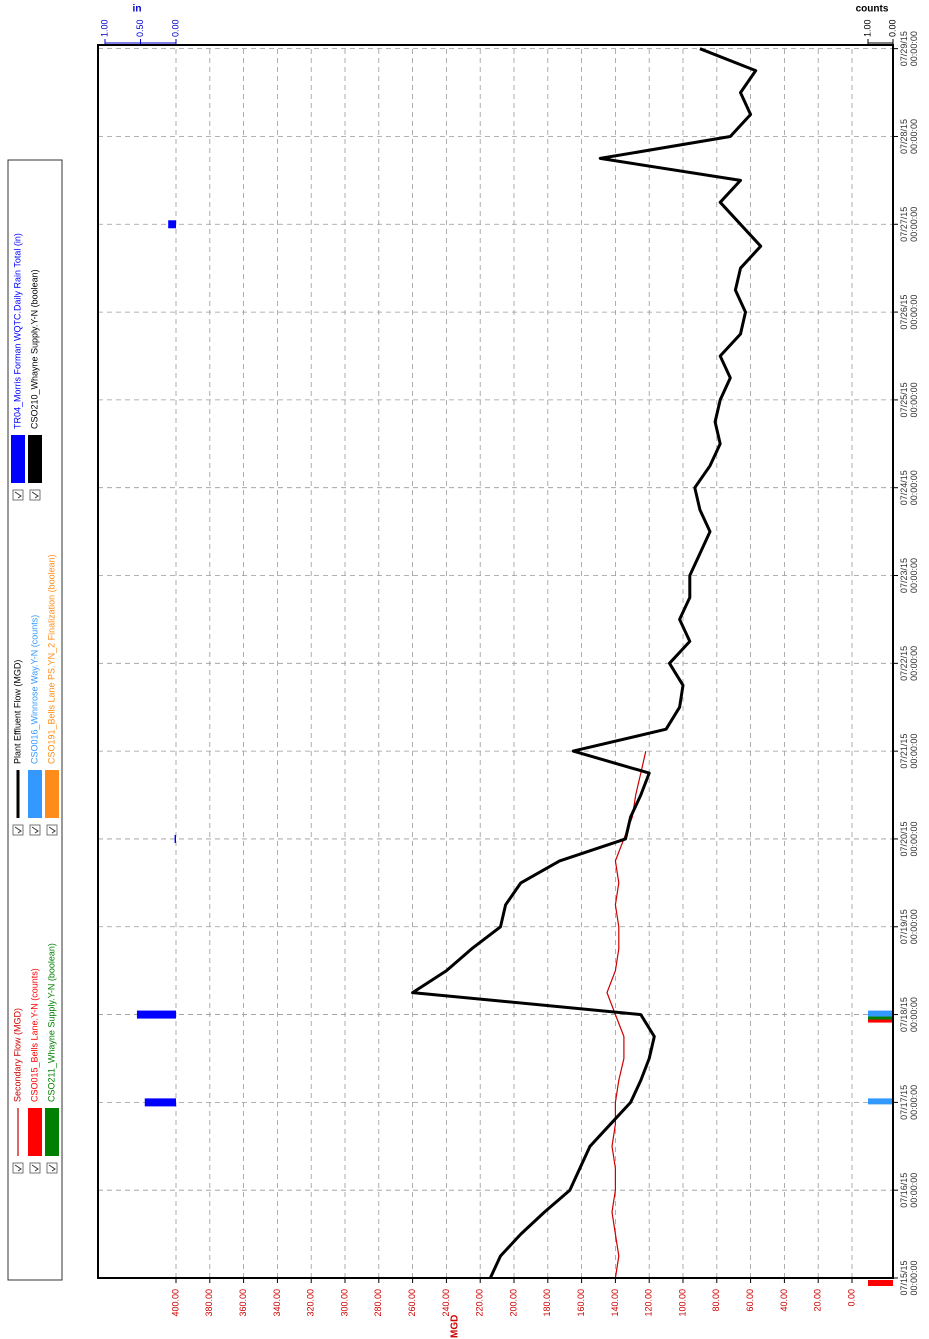  I want to click on counts-tick-label: 0.00, so click(892, 28).